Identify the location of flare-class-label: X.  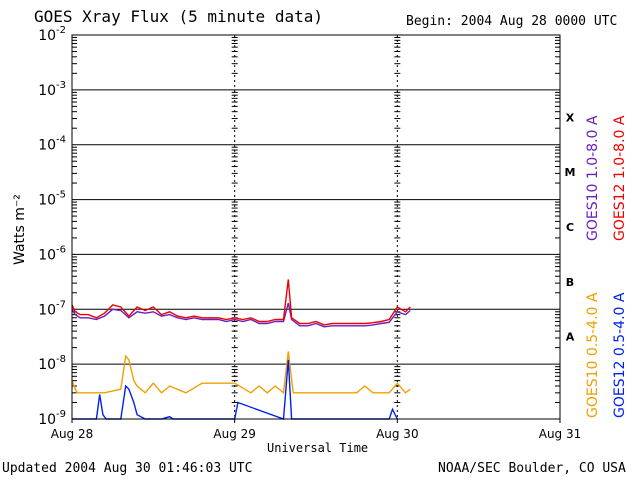
(570, 117).